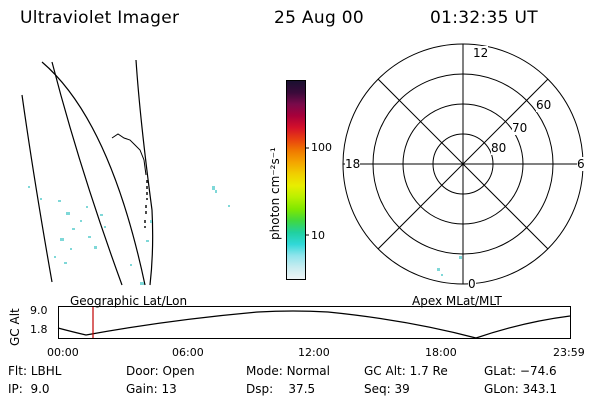 This screenshot has width=600, height=400. What do you see at coordinates (318, 235) in the screenshot?
I see `colorbar-tick-10: 10` at bounding box center [318, 235].